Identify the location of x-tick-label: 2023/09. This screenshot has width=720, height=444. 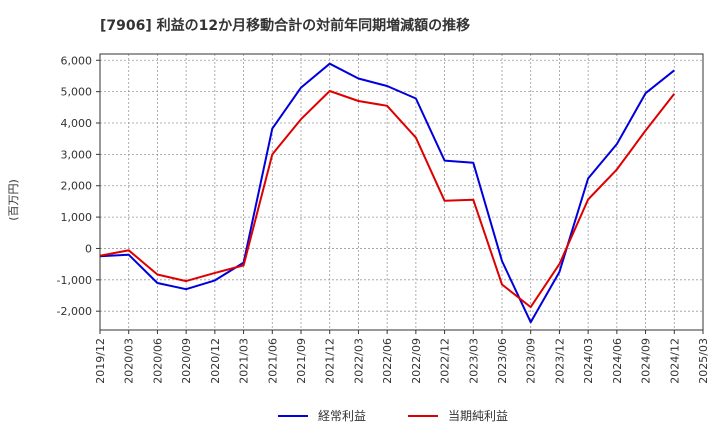
(531, 361).